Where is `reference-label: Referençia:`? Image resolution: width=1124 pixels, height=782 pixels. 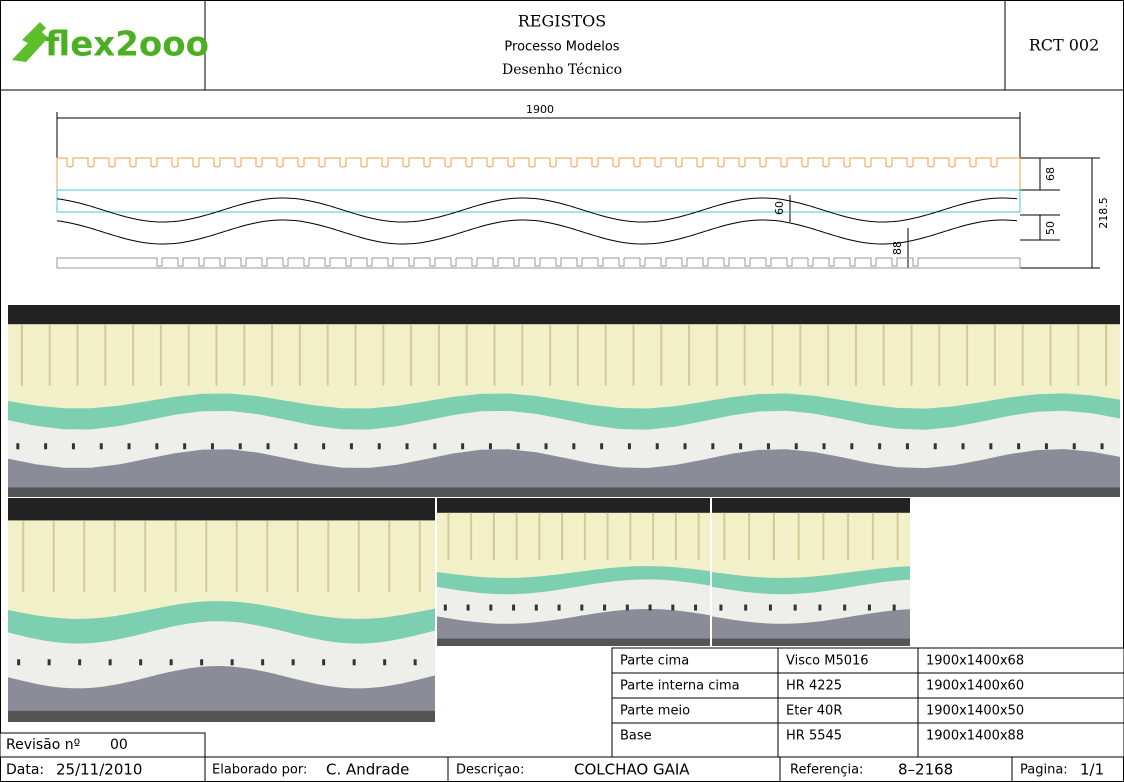
reference-label: Referençia: is located at coordinates (826, 770).